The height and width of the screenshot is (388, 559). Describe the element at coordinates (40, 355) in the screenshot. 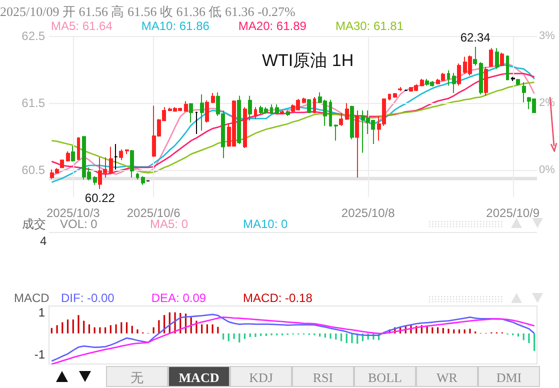

I see `y-tick-label: -1` at that location.